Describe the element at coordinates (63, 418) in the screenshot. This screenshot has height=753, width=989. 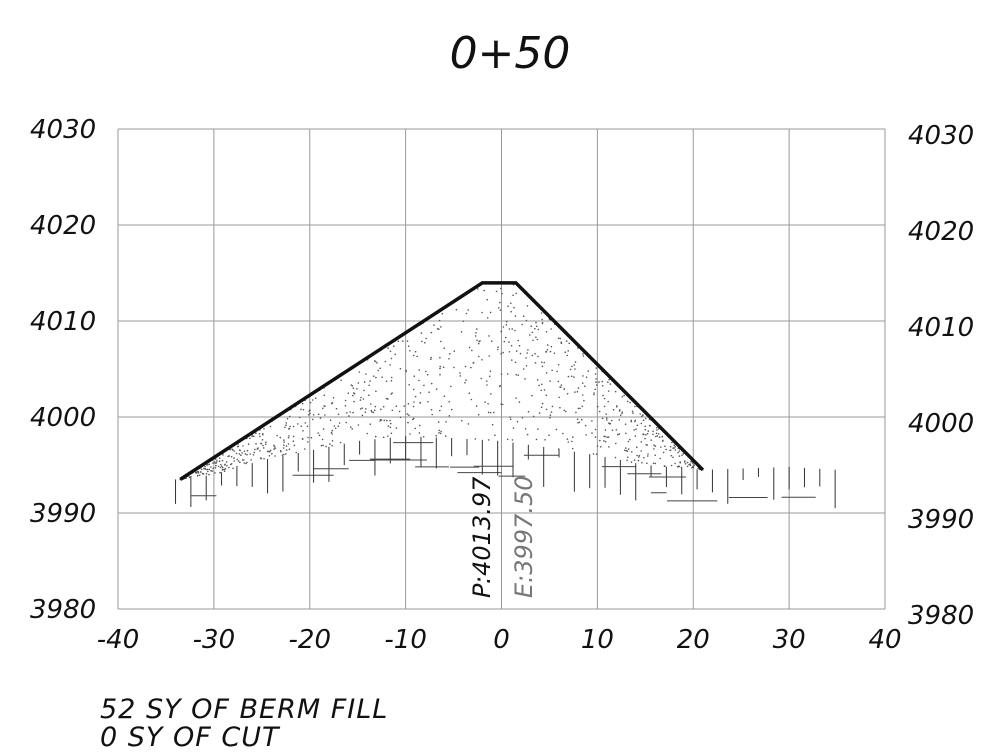
I see `y-tick-label-left: 4000` at that location.